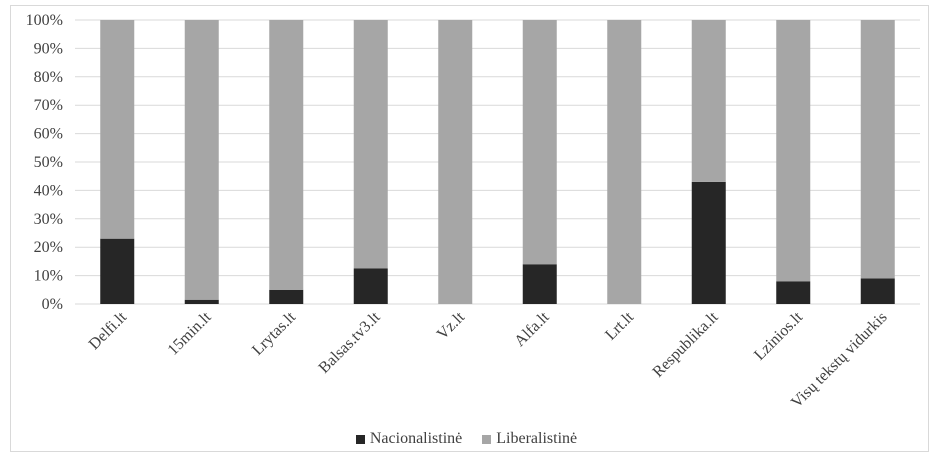 The height and width of the screenshot is (455, 933). What do you see at coordinates (686, 344) in the screenshot?
I see `x-category-label: Respublika.lt` at bounding box center [686, 344].